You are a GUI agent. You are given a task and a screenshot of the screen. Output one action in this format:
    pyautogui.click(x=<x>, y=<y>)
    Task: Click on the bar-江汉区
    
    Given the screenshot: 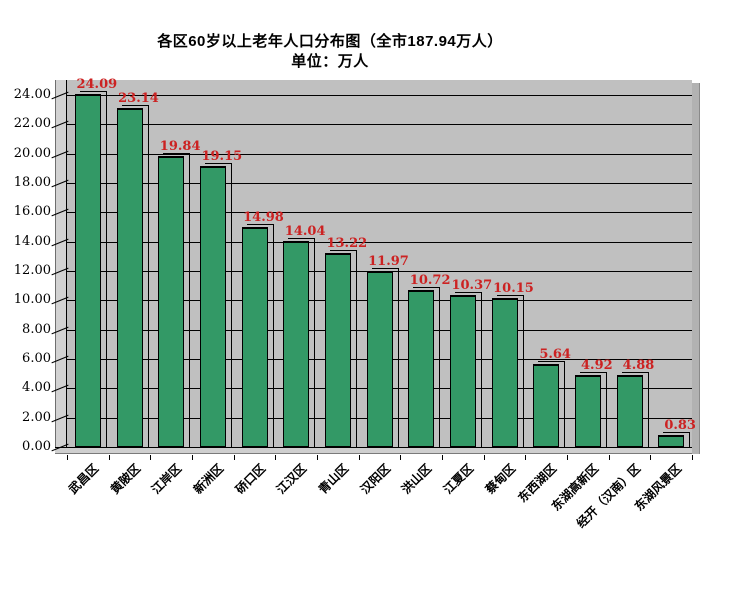 What is the action you would take?
    pyautogui.click(x=299, y=343)
    